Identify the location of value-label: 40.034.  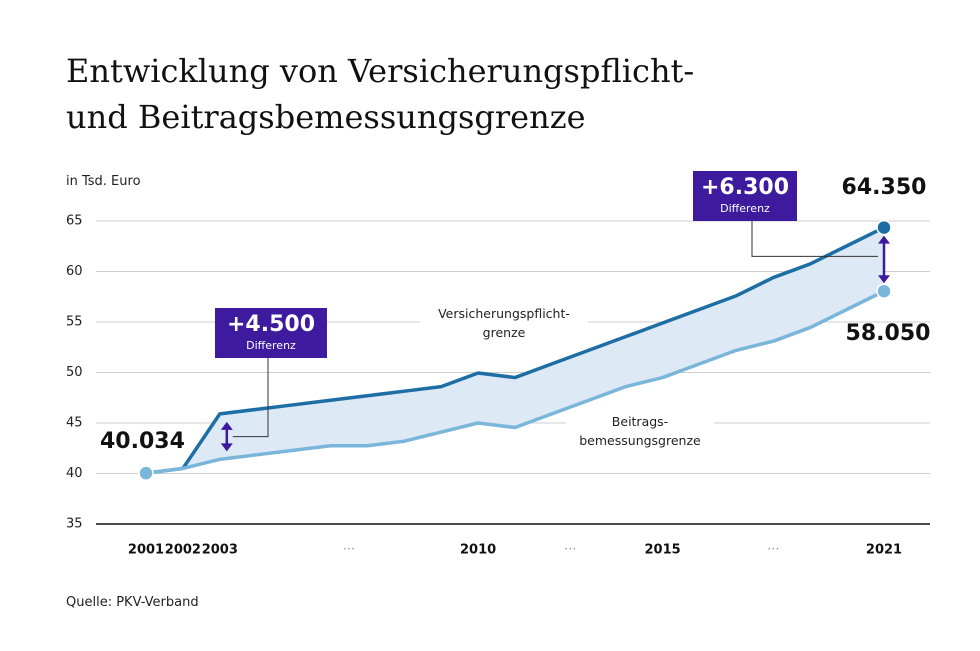
(142, 441).